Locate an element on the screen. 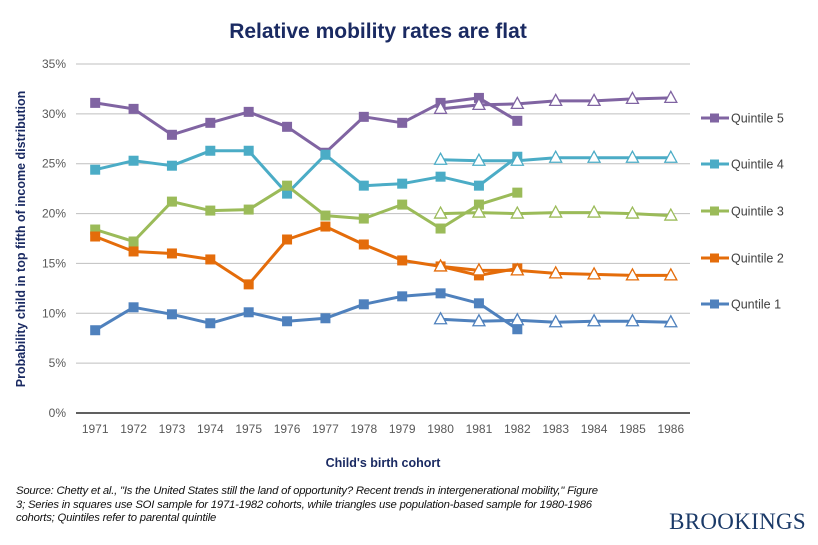 The height and width of the screenshot is (545, 818). x-tick-label: 1985 is located at coordinates (632, 429).